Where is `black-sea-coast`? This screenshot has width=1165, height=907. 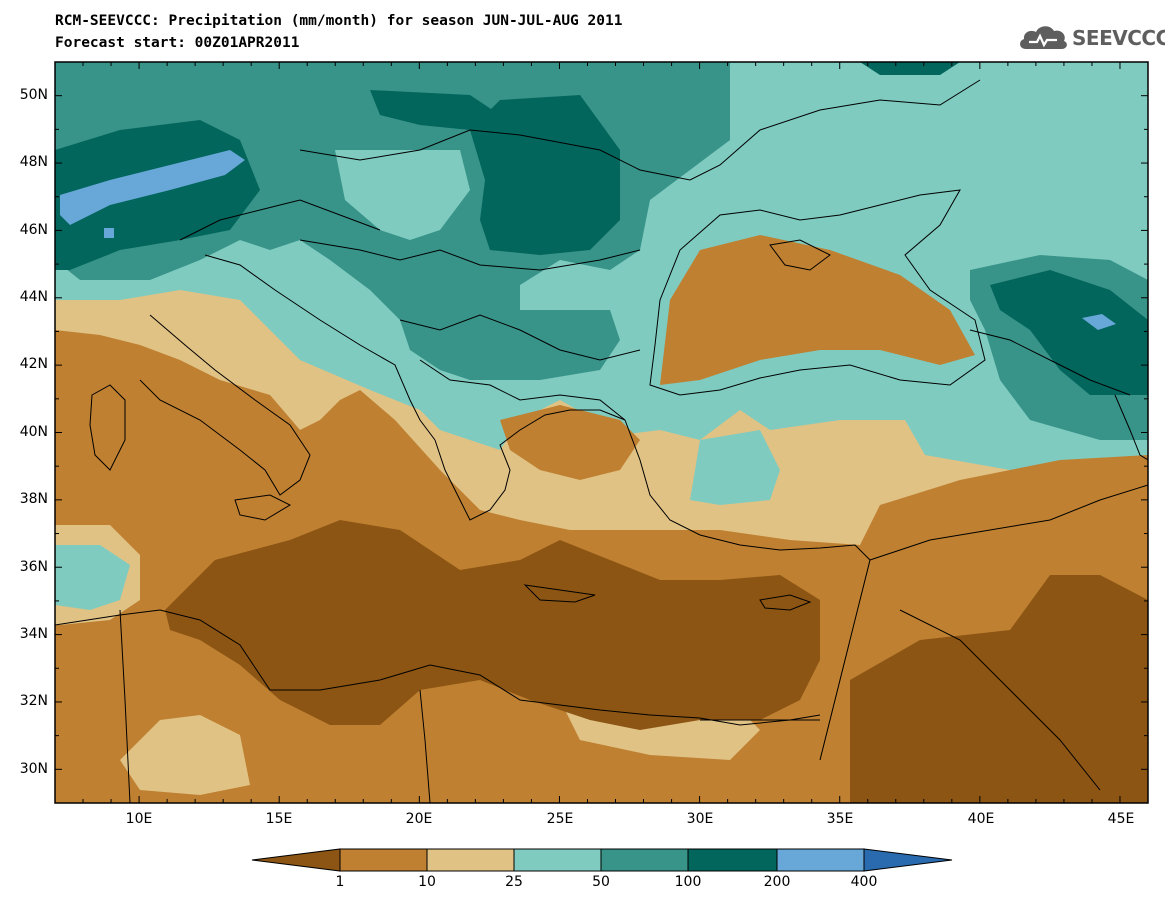
black-sea-coast is located at coordinates (817, 292).